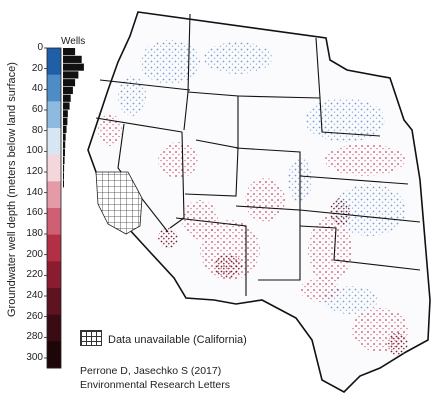 Image resolution: width=441 pixels, height=400 pixels. Describe the element at coordinates (155, 385) in the screenshot. I see `credit-line-2: Environmental Research Letters` at that location.